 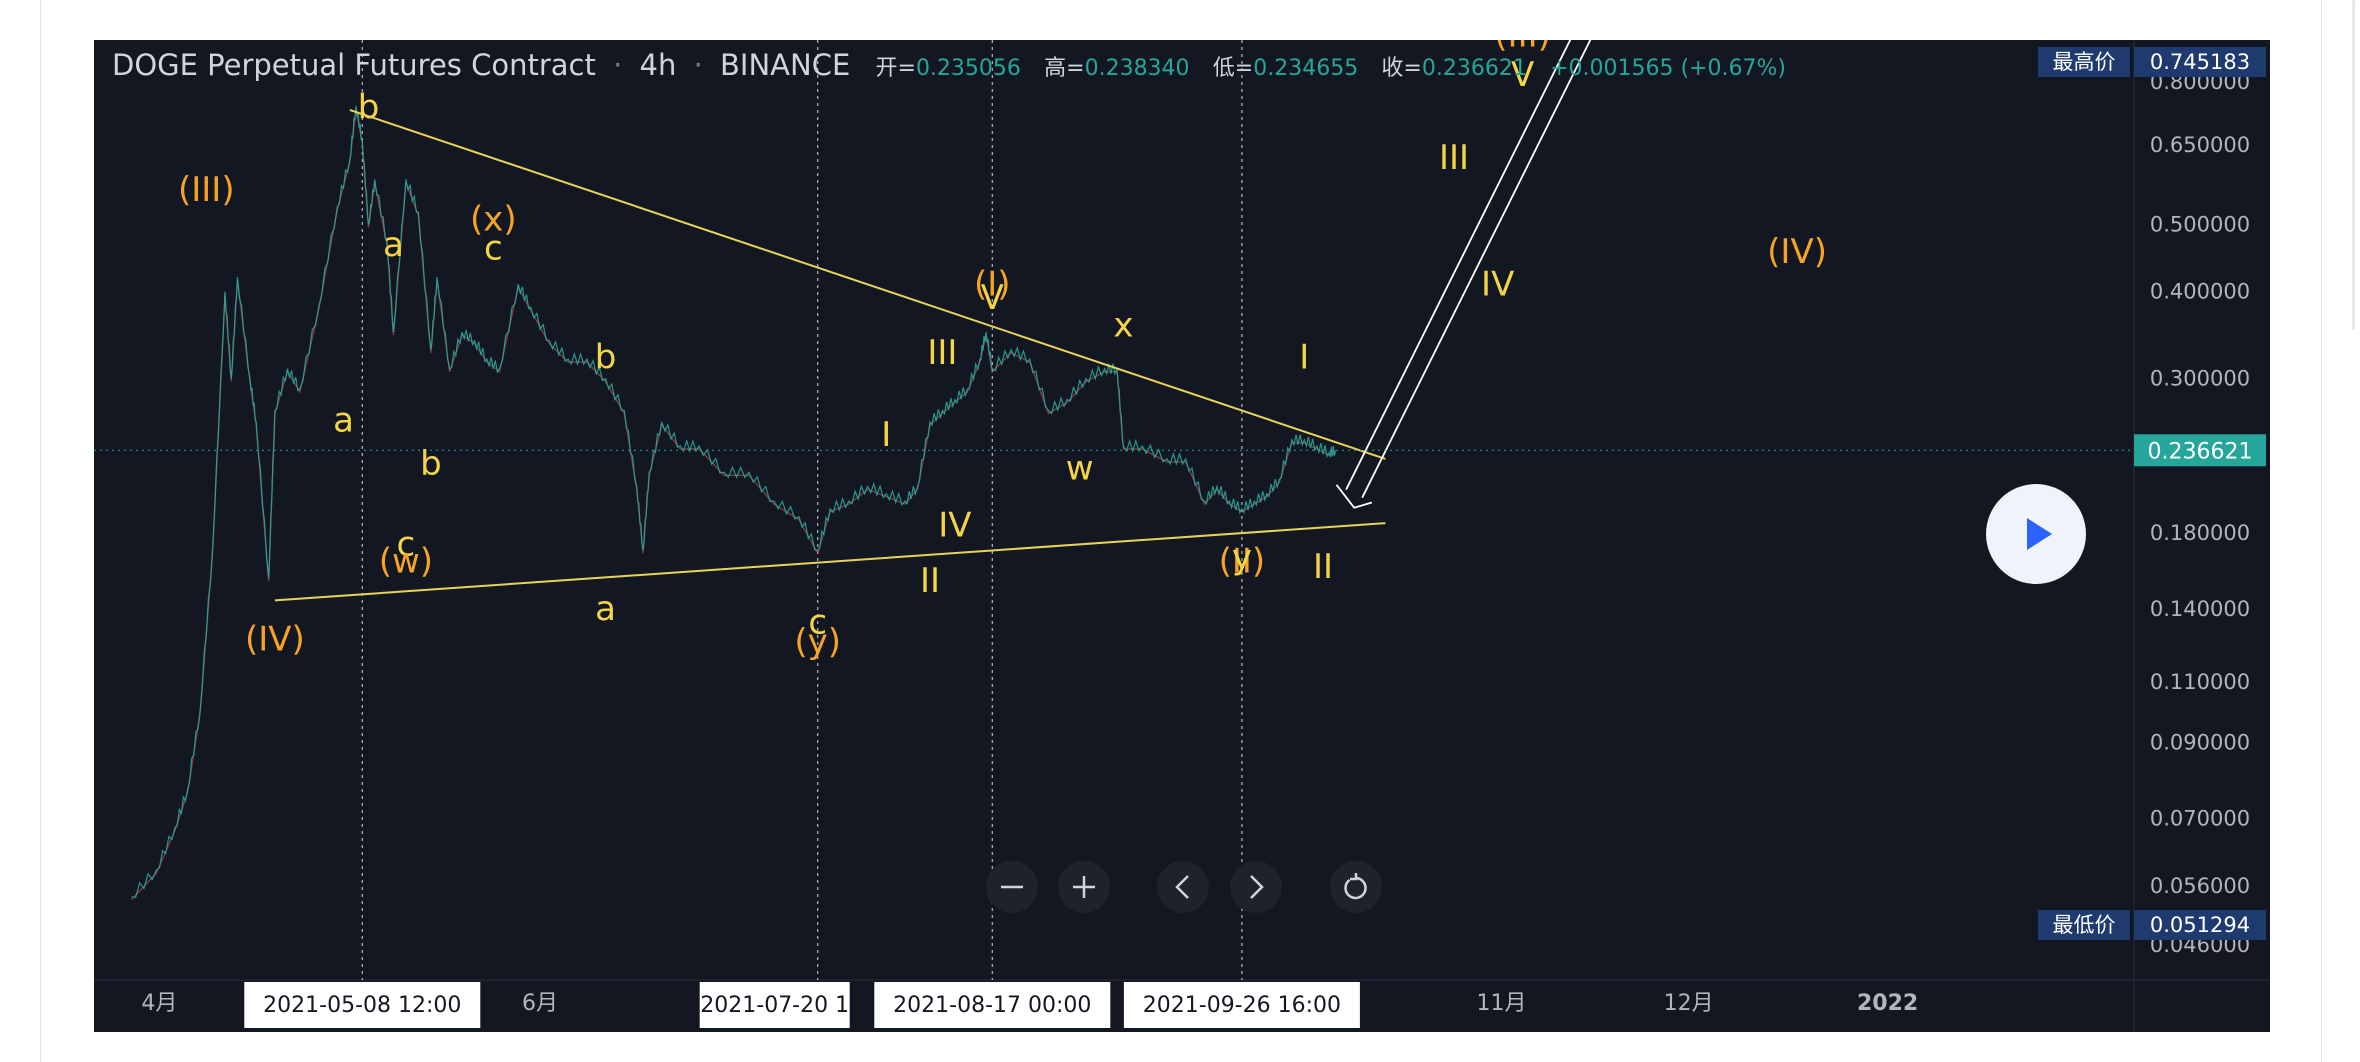 What do you see at coordinates (1137, 68) in the screenshot?
I see `ohlc-high-value: 0.238340` at bounding box center [1137, 68].